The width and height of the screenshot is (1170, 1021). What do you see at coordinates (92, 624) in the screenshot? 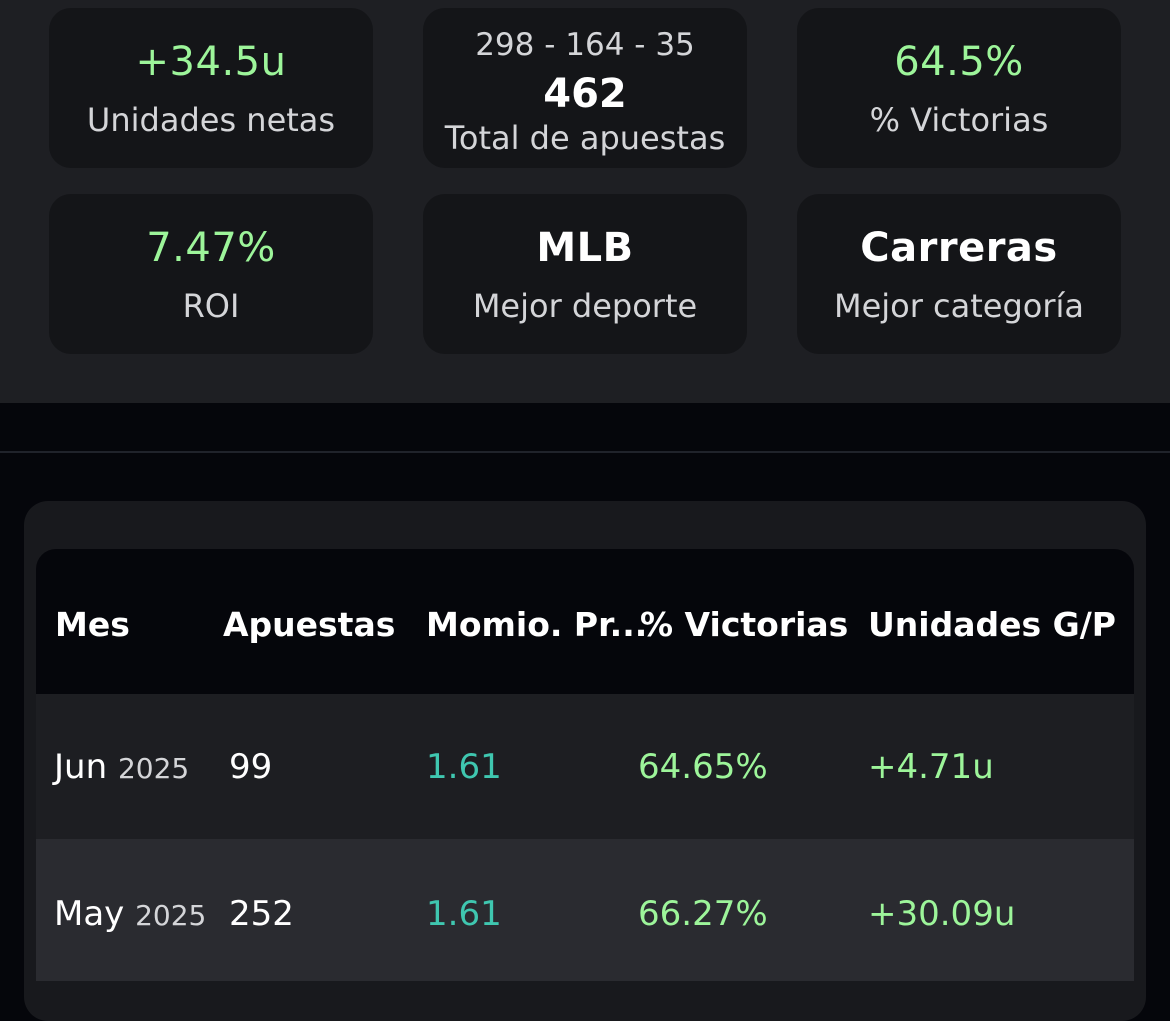
I see `column-header-month: Mes` at bounding box center [92, 624].